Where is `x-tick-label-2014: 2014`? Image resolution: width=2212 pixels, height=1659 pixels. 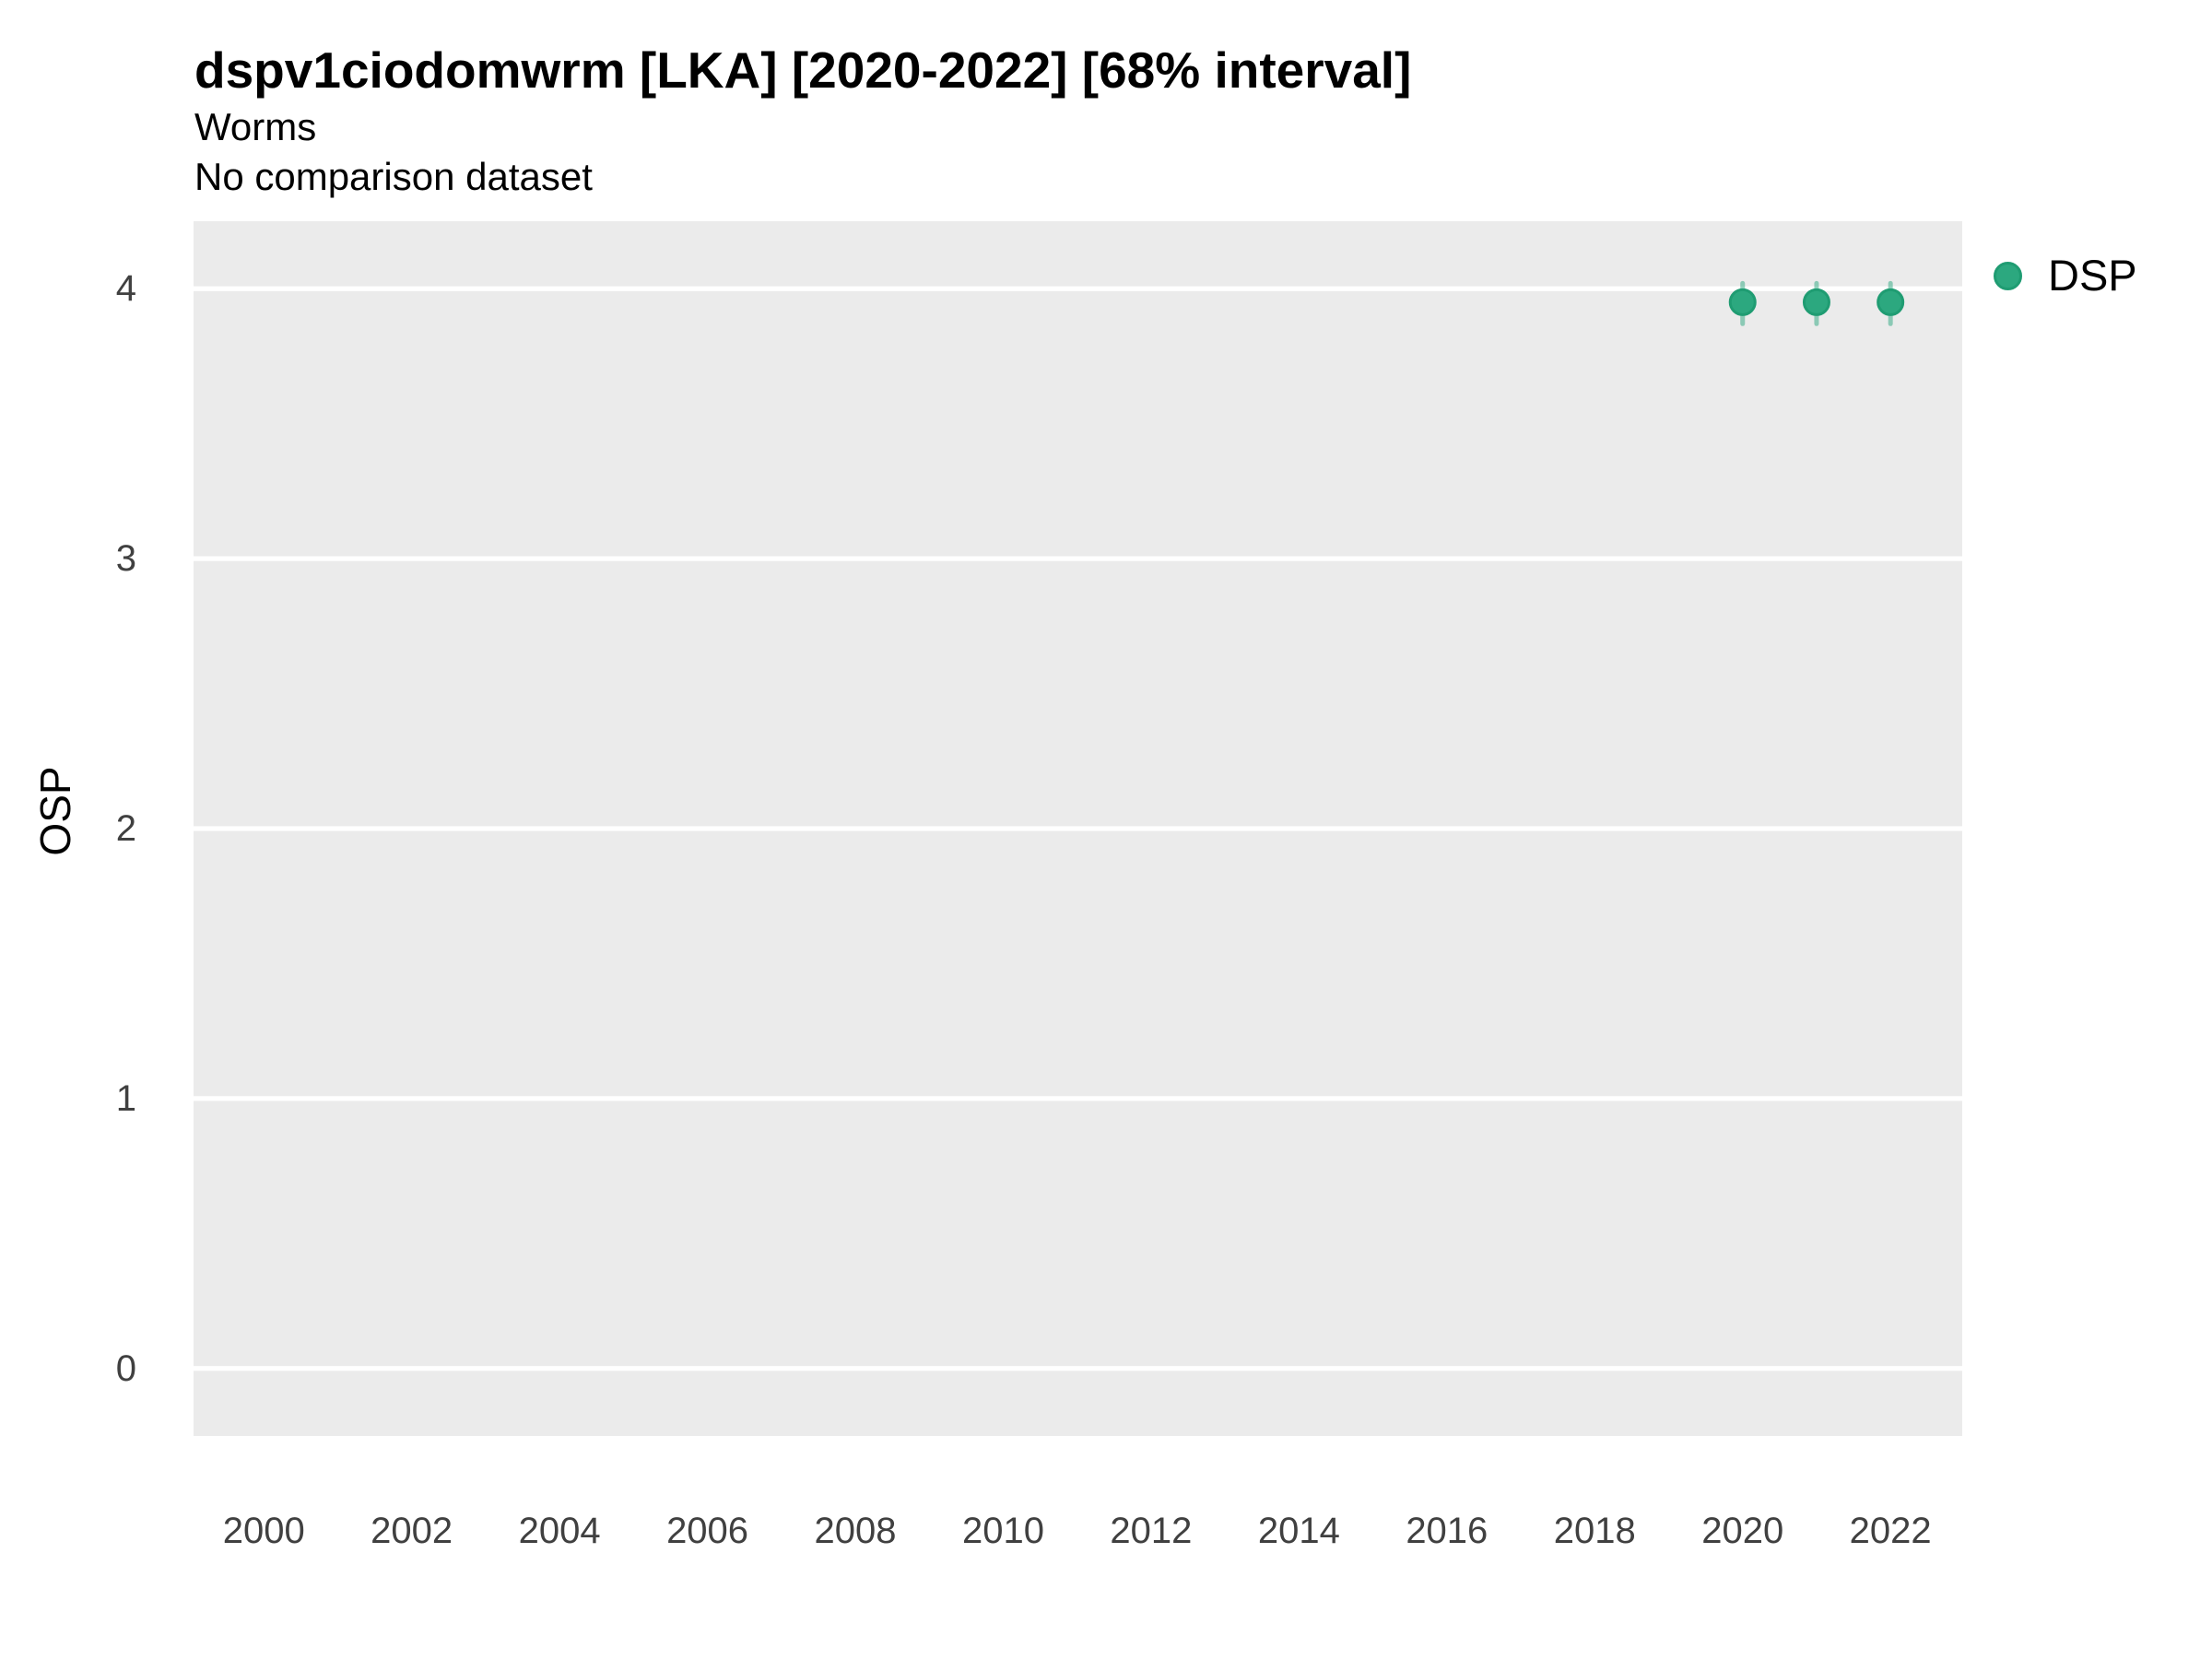
x-tick-label-2014: 2014 is located at coordinates (1298, 1531).